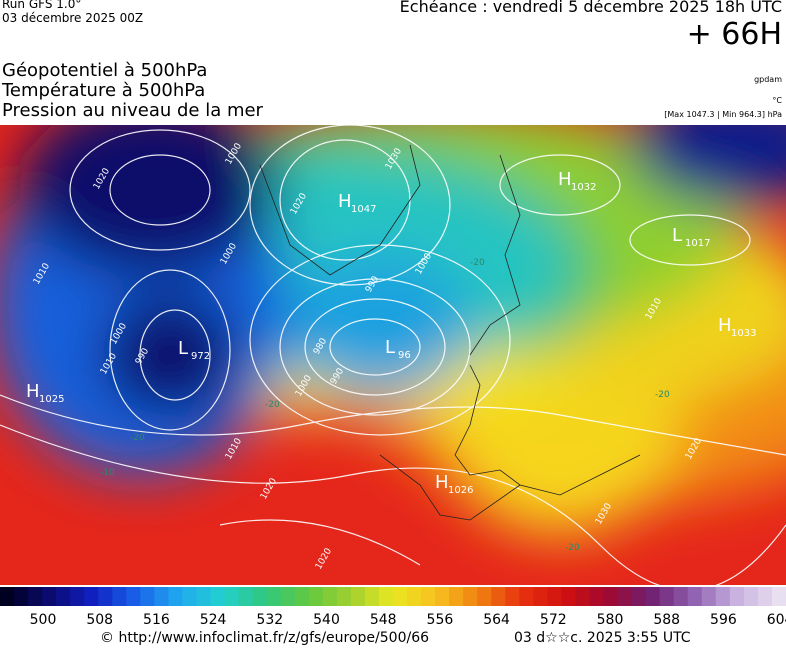  Describe the element at coordinates (777, 100) in the screenshot. I see `unit-temp: °C` at that location.